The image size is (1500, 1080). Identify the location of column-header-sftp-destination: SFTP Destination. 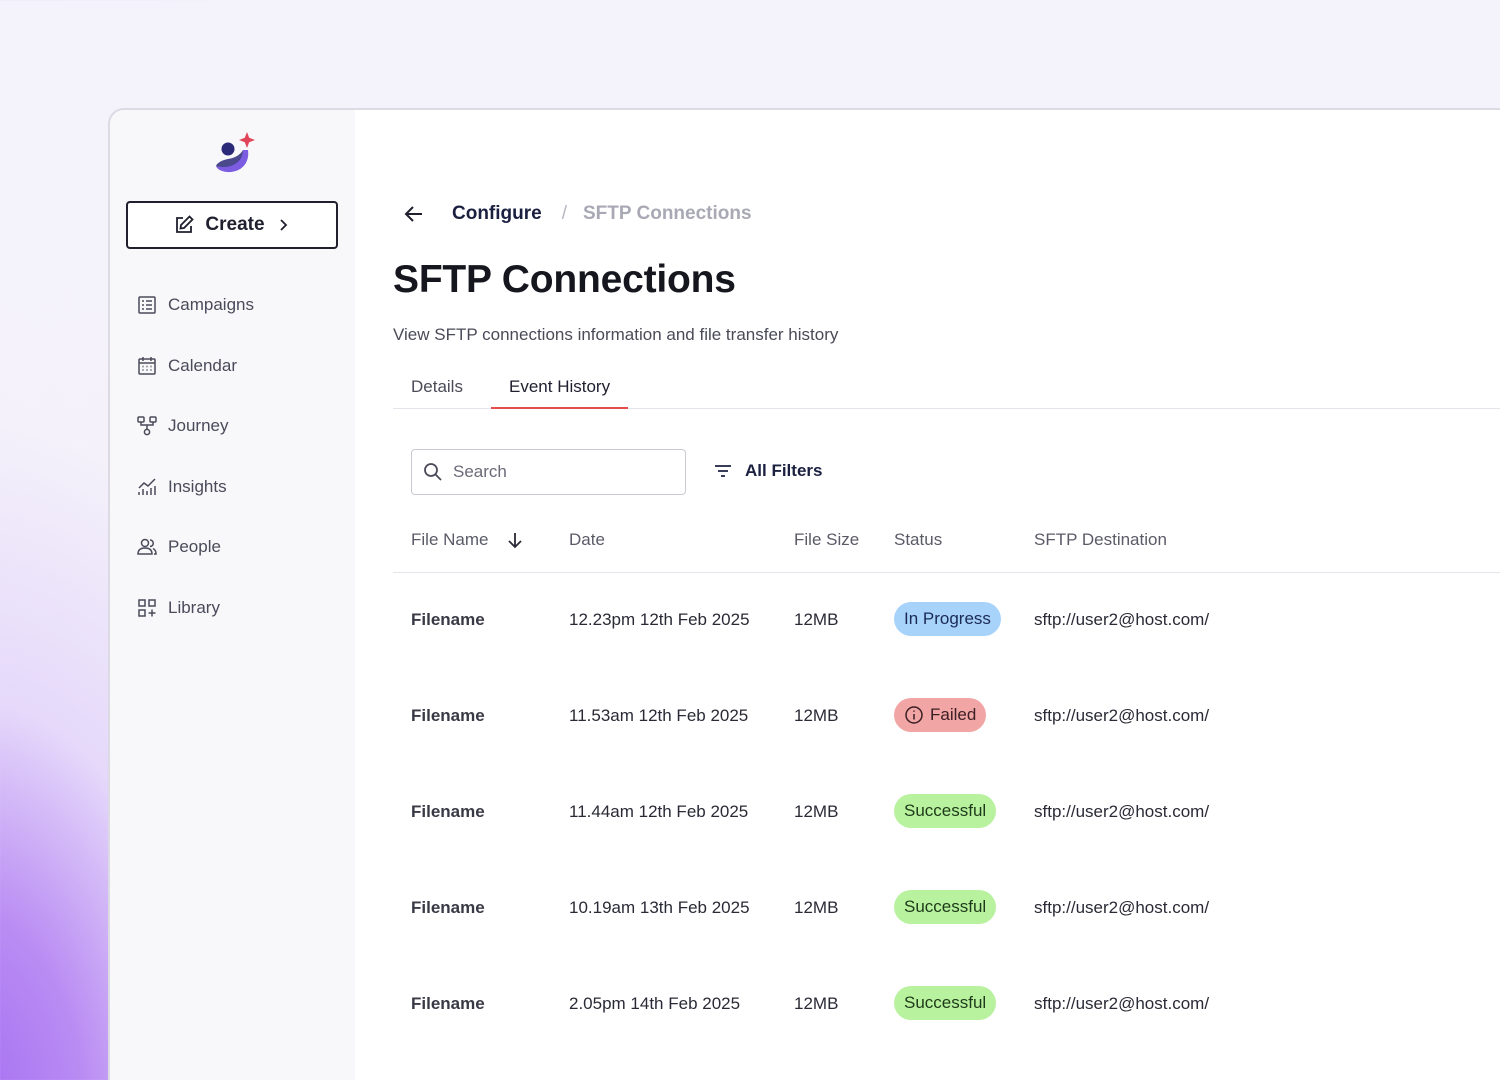
(1100, 540).